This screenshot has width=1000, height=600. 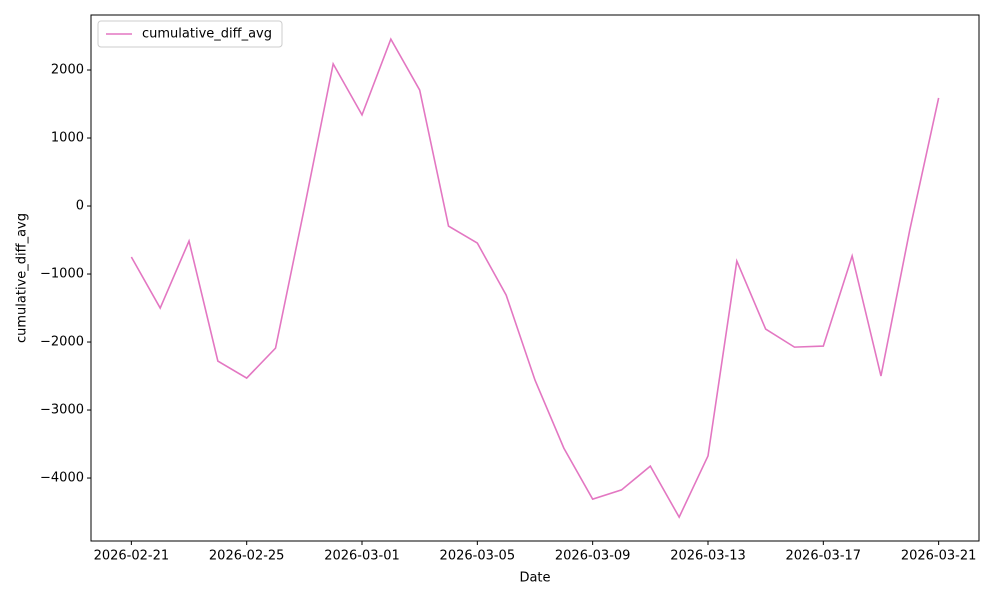 What do you see at coordinates (362, 556) in the screenshot?
I see `x-tick-label: 2026-03-01` at bounding box center [362, 556].